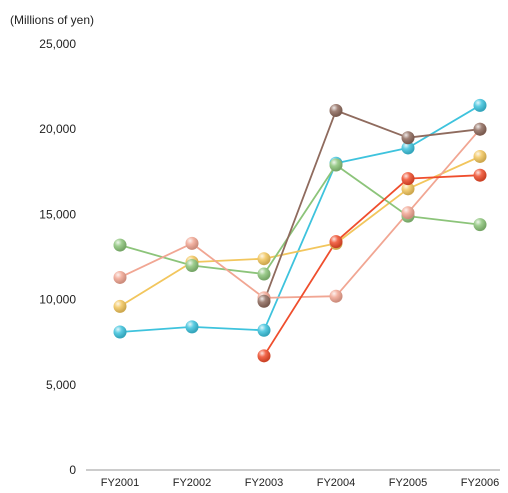  I want to click on y-tick-label: 5,000, so click(61, 385).